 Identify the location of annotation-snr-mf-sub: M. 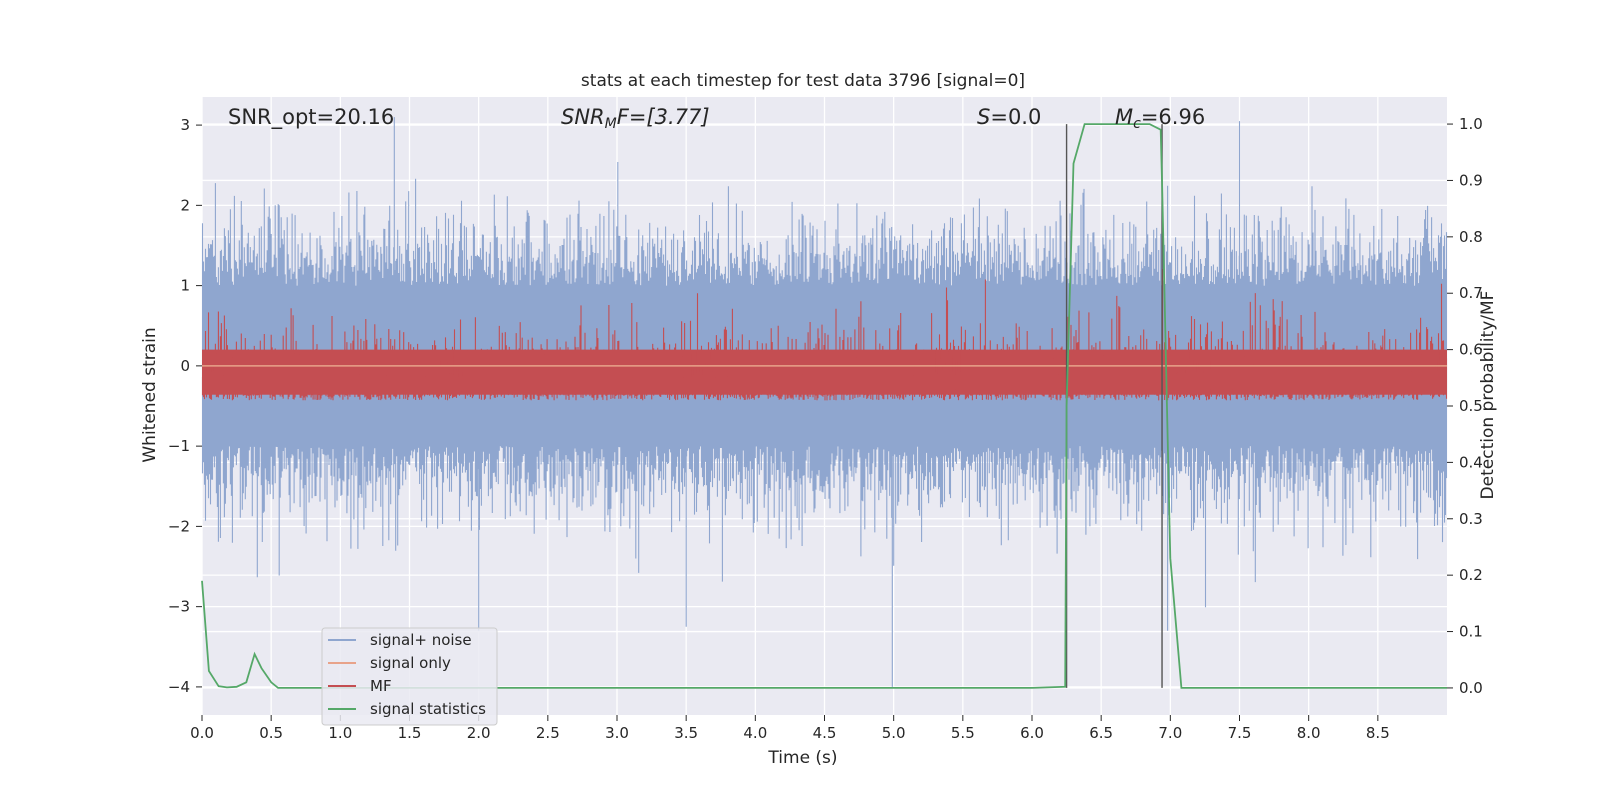
(611, 124).